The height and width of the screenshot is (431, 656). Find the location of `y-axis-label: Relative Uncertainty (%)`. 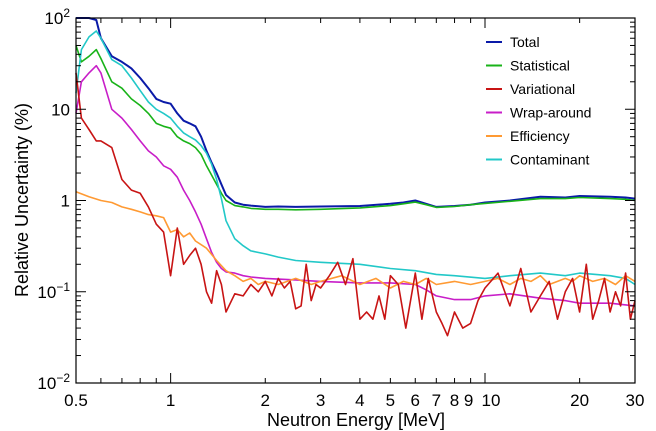

y-axis-label: Relative Uncertainty (%) is located at coordinates (22, 200).